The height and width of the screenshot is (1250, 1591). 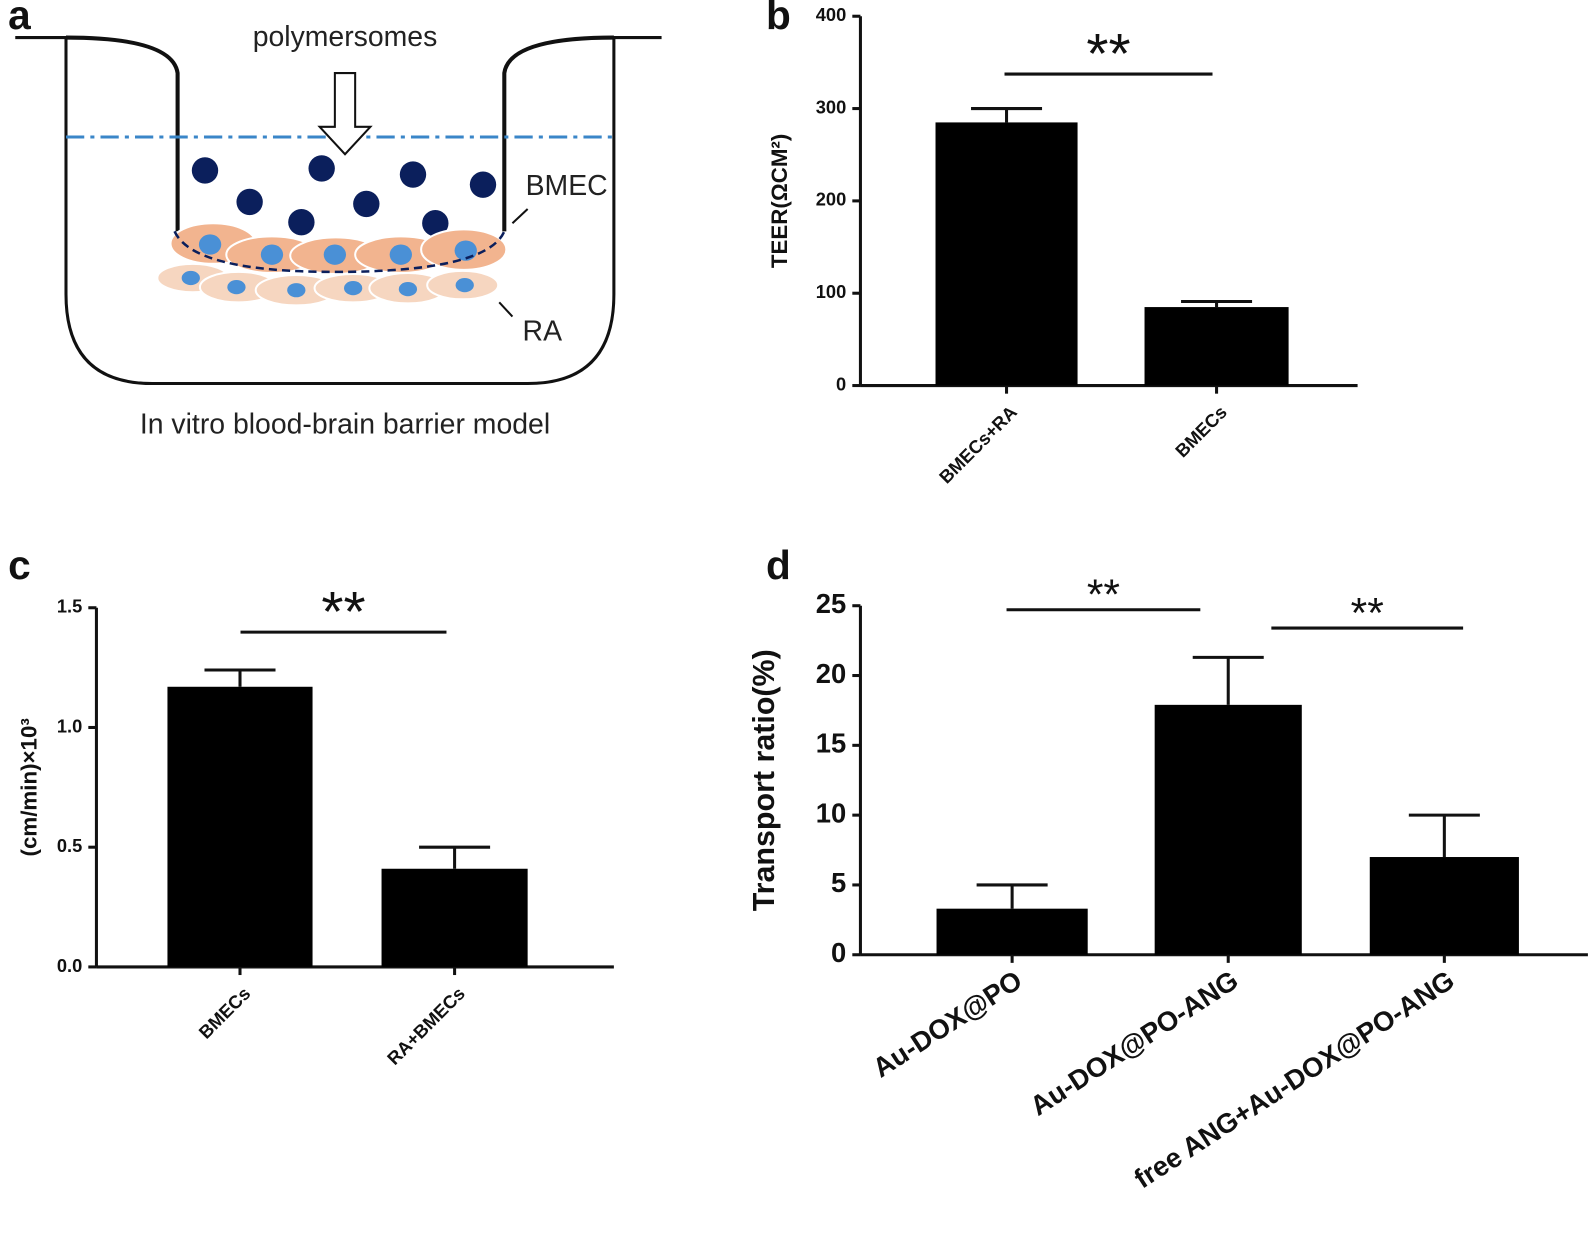 I want to click on panel-label: d, so click(x=778, y=565).